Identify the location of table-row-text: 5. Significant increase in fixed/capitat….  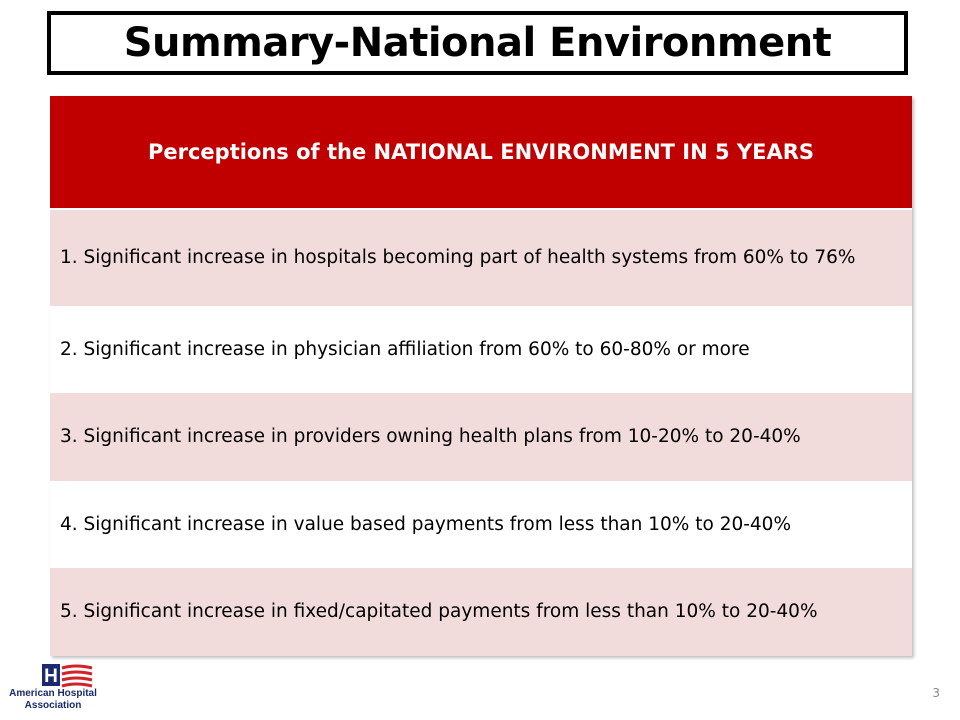
(439, 612).